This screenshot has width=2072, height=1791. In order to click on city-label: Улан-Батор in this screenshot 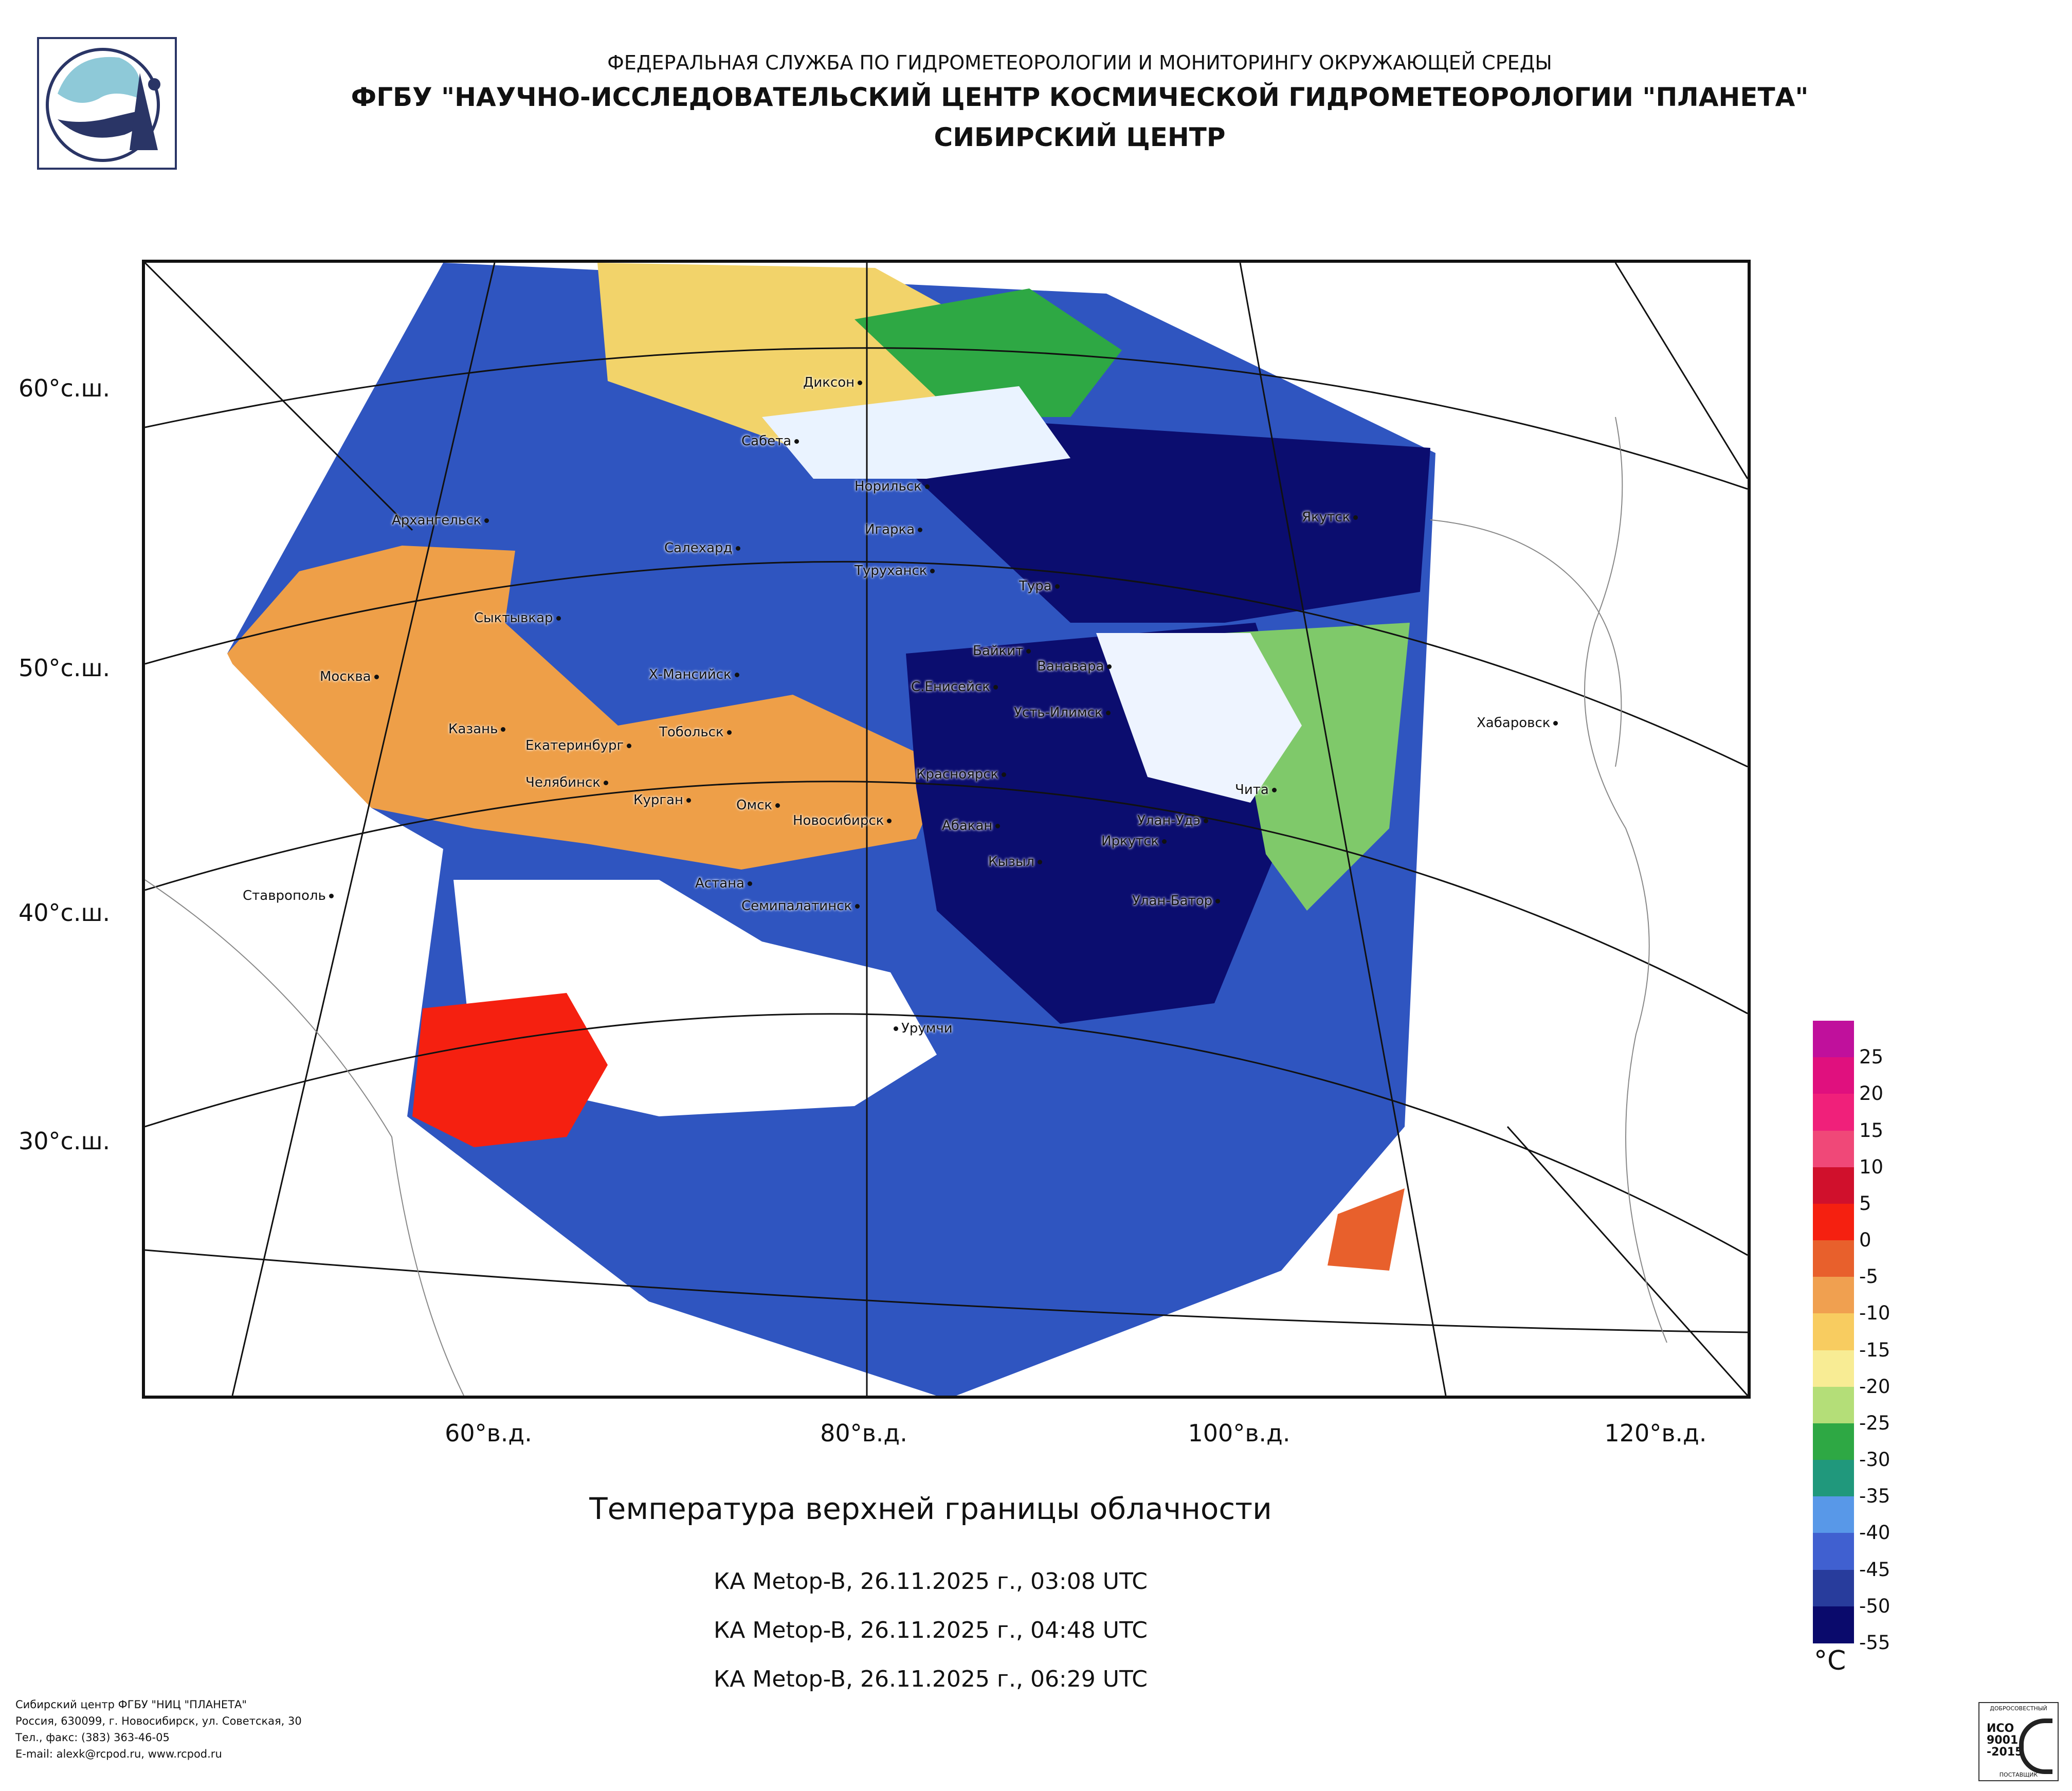, I will do `click(1177, 901)`.